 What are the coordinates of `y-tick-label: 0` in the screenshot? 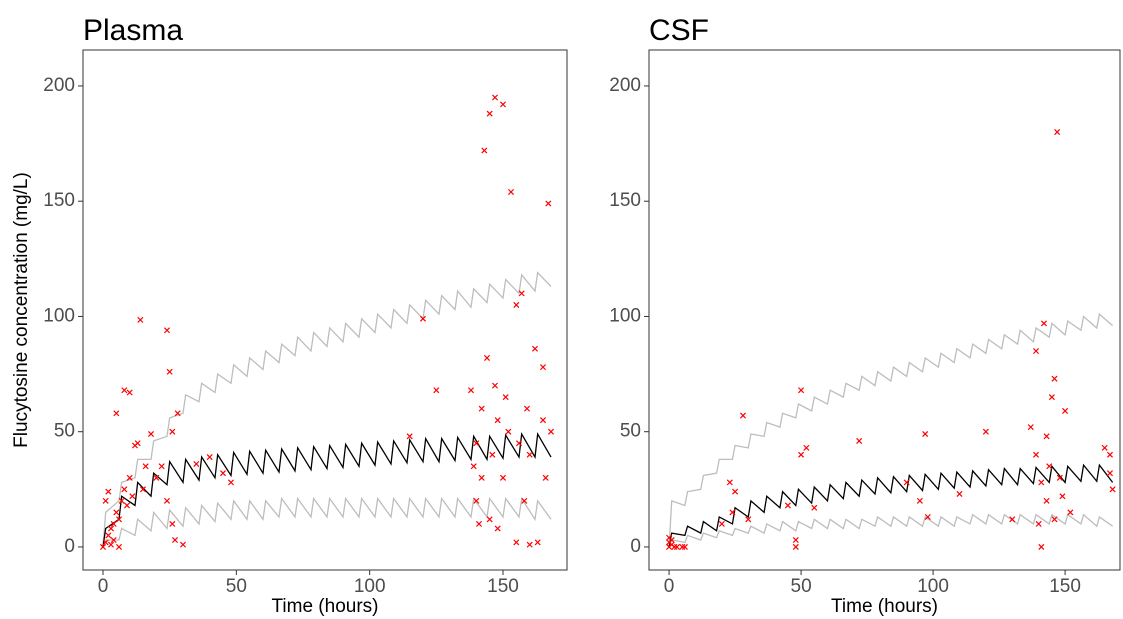 It's located at (635, 546).